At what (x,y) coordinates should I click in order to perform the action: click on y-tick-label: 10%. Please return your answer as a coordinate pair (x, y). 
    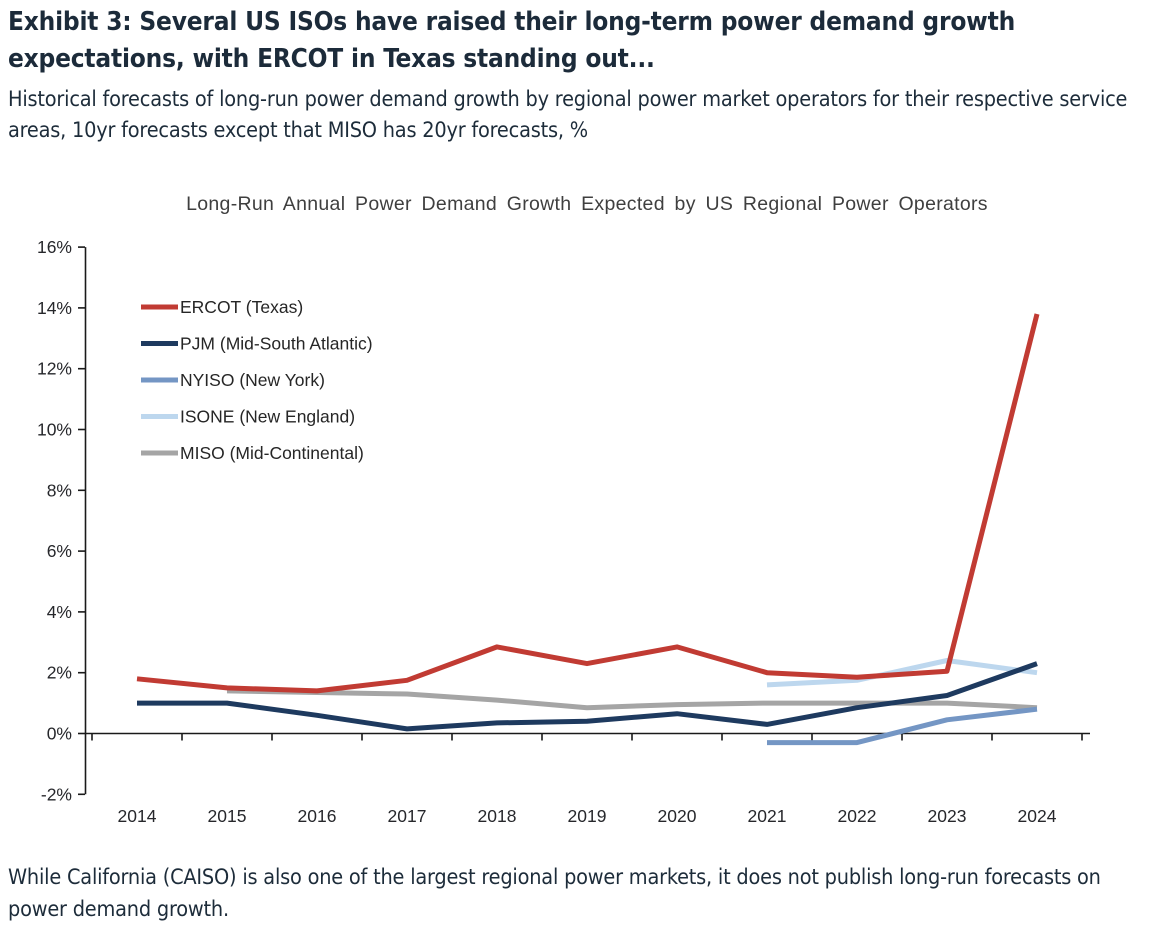
    Looking at the image, I should click on (54, 430).